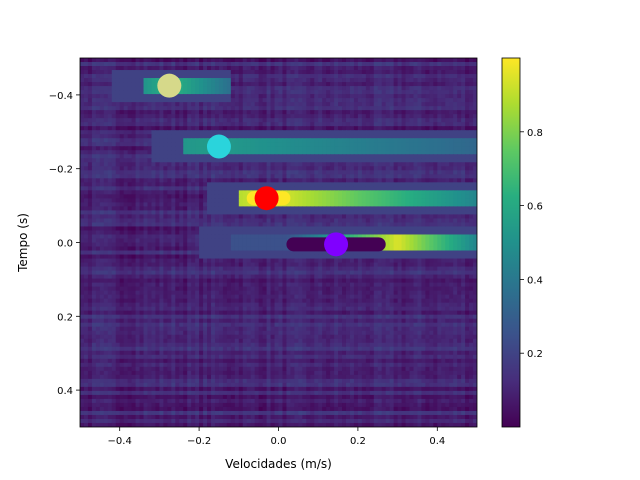  What do you see at coordinates (535, 280) in the screenshot?
I see `colorbar-tick-label: 0.4` at bounding box center [535, 280].